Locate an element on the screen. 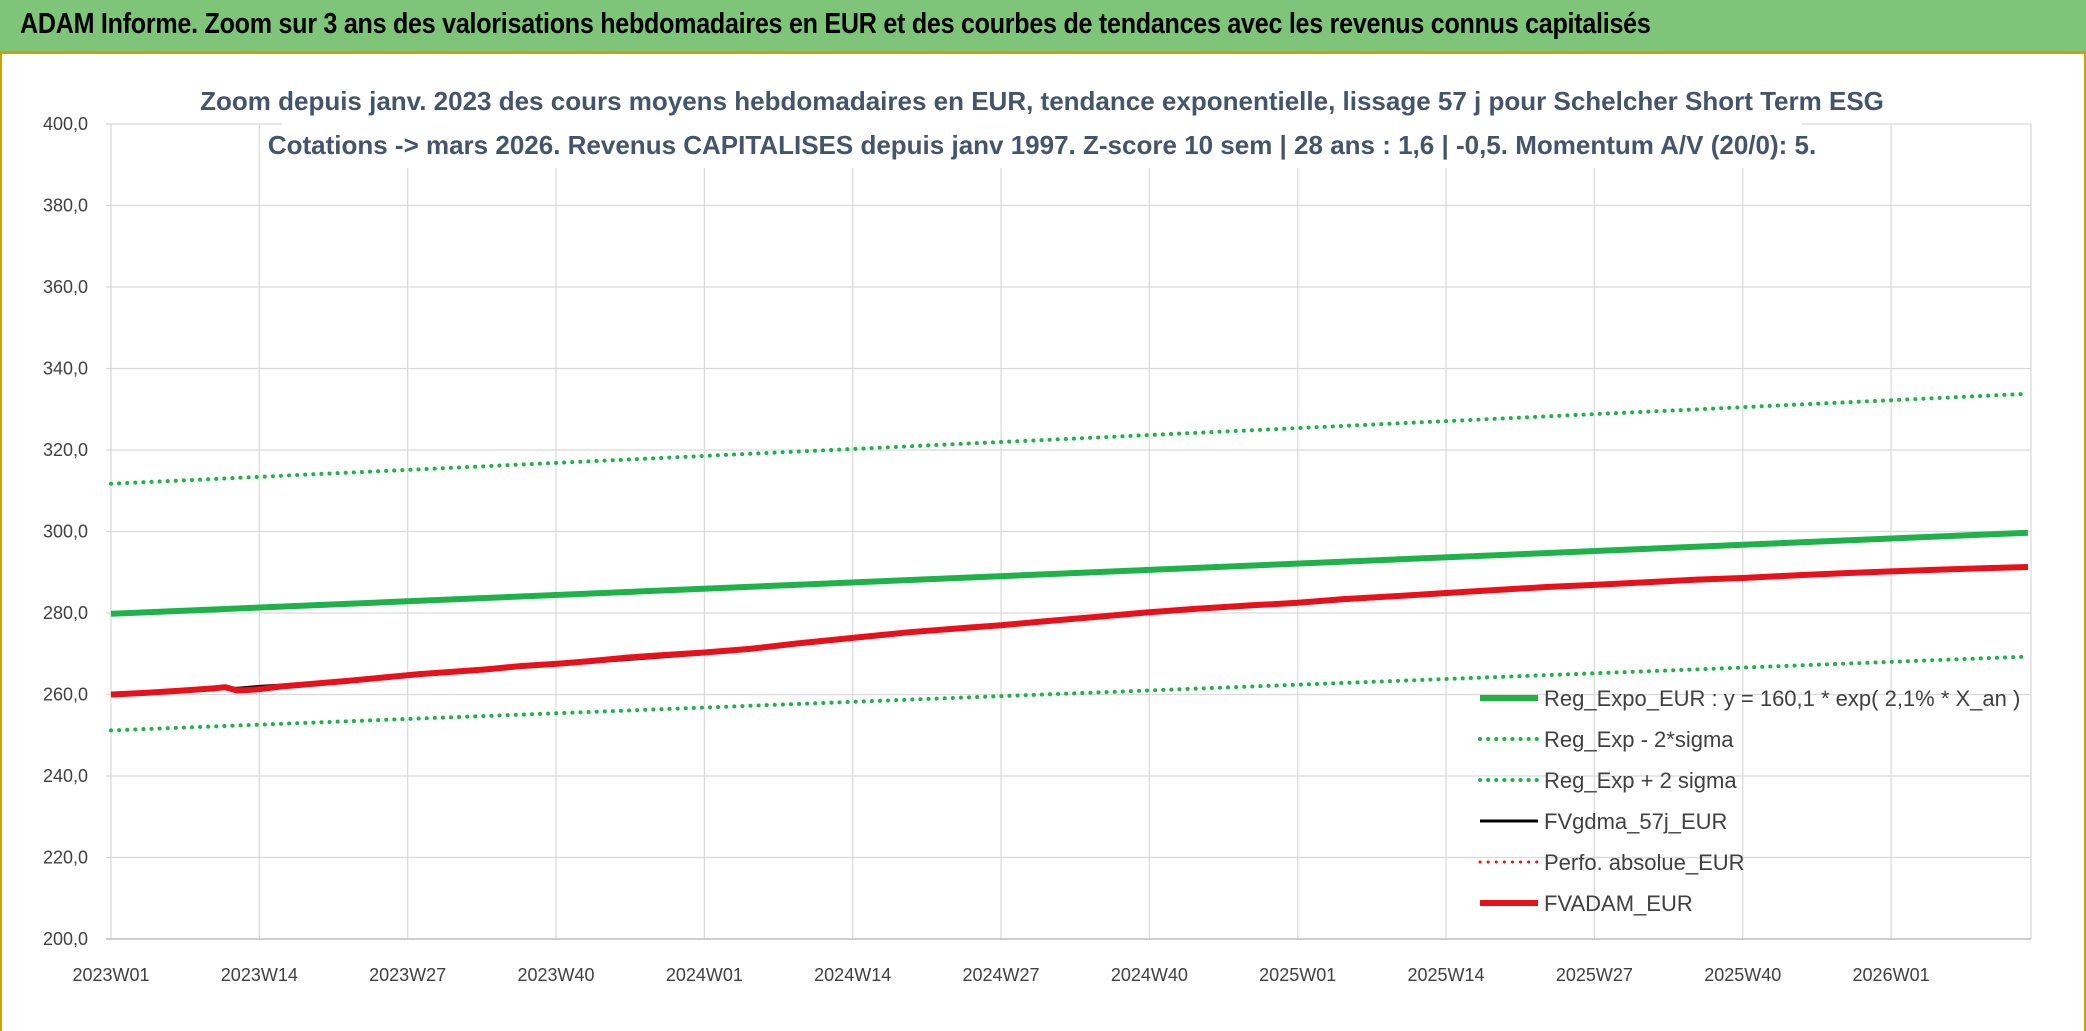  x-tick-label: 2023W14 is located at coordinates (259, 975).